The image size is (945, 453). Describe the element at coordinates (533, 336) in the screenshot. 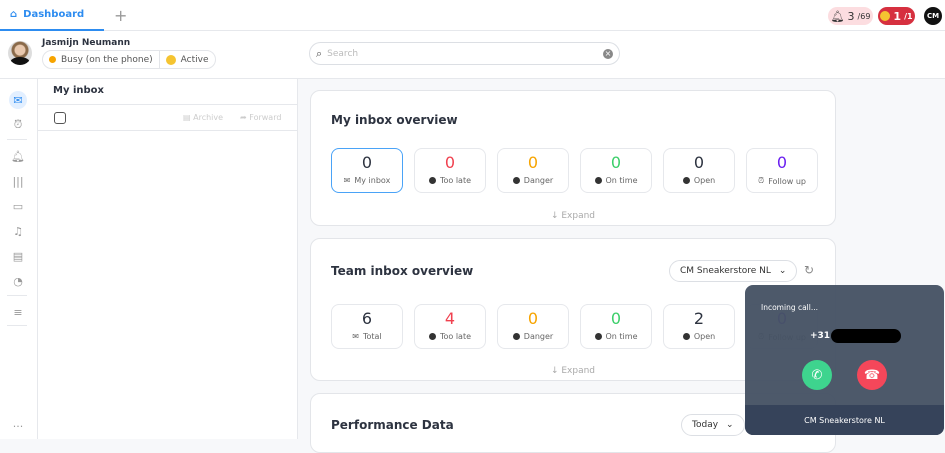

I see `stat-label-row: Danger` at that location.